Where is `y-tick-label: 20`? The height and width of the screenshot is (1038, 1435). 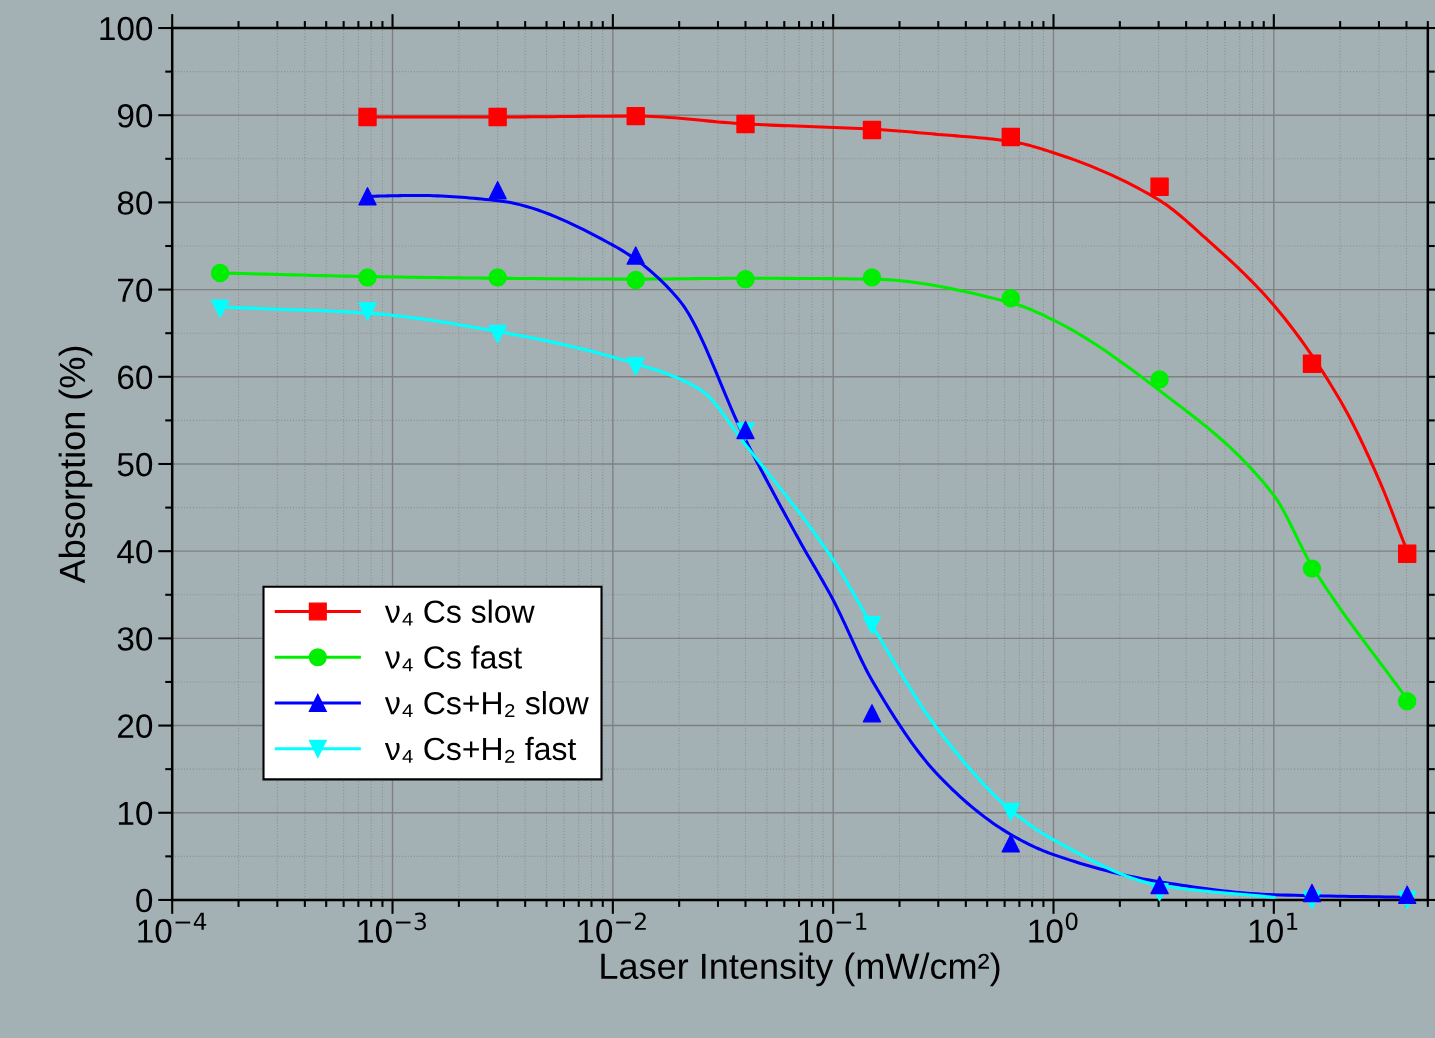 y-tick-label: 20 is located at coordinates (135, 726).